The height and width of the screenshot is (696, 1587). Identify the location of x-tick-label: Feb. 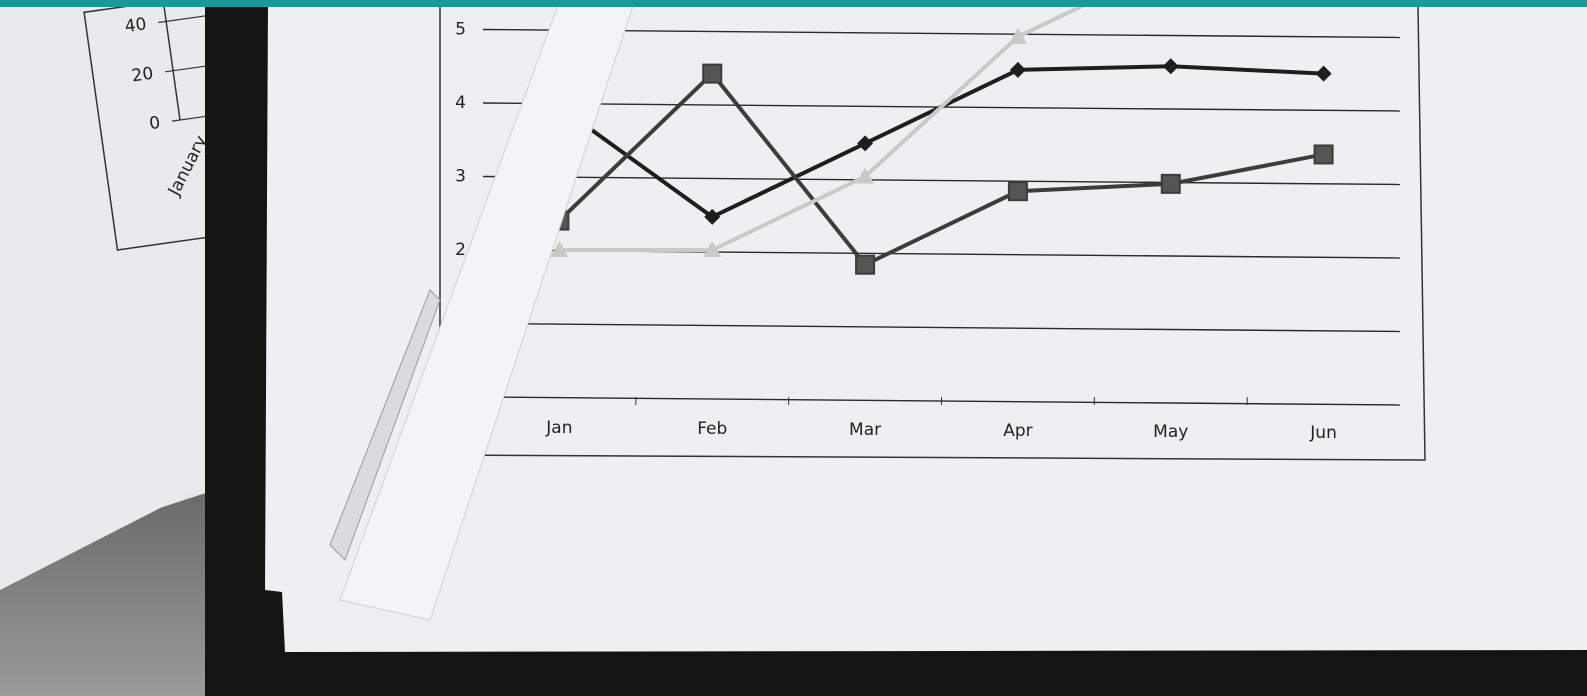
(712, 429).